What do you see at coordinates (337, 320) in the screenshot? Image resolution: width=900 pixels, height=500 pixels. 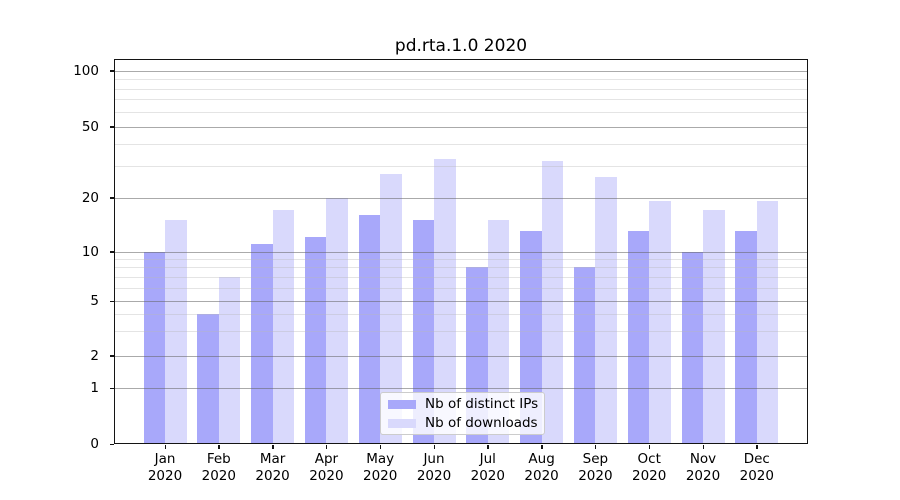 I see `bar-downloads-apr` at bounding box center [337, 320].